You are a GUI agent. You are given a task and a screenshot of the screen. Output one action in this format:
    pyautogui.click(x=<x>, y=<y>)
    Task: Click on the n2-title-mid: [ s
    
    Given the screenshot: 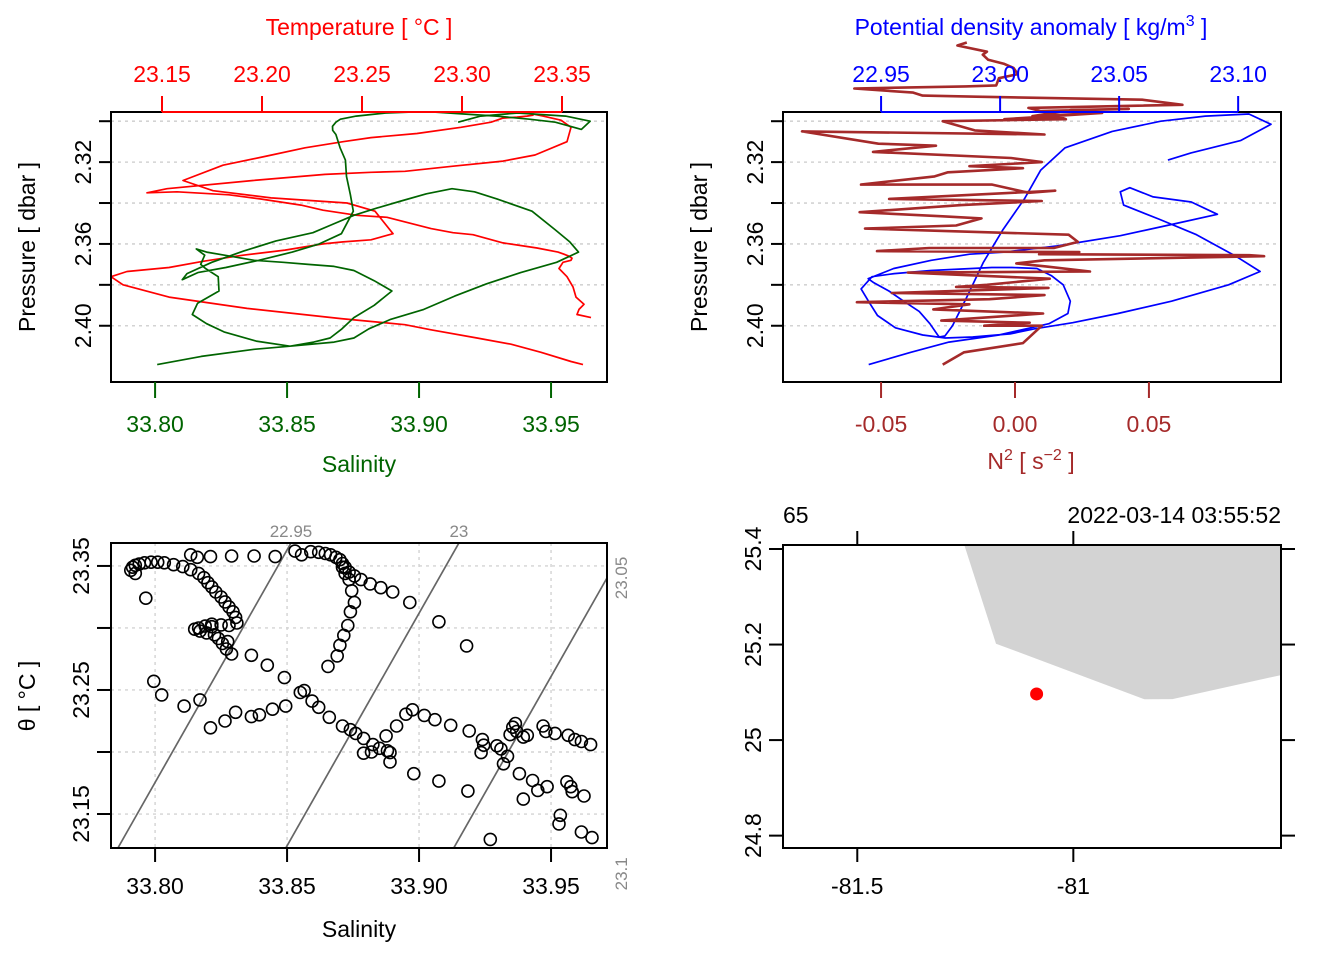 What is the action you would take?
    pyautogui.click(x=1028, y=461)
    